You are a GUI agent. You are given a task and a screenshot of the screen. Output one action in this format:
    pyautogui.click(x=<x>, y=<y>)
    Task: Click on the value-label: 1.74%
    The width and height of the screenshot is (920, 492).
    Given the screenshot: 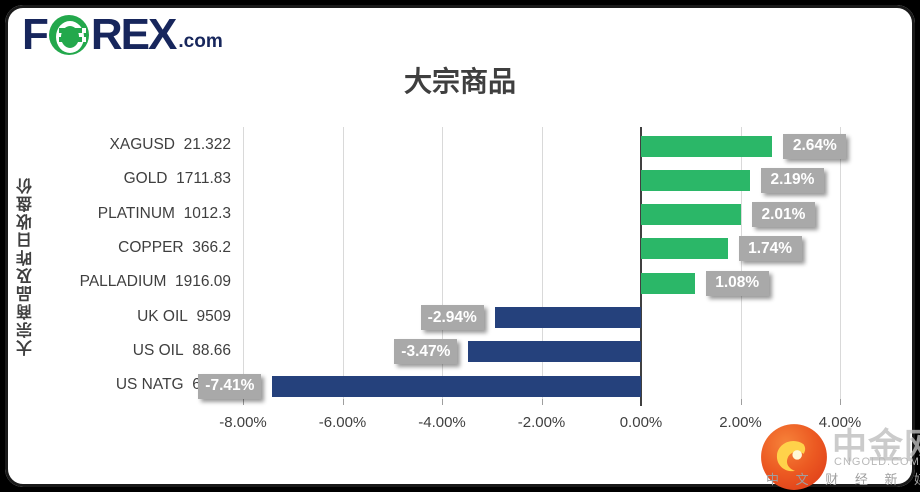 What is the action you would take?
    pyautogui.click(x=770, y=249)
    